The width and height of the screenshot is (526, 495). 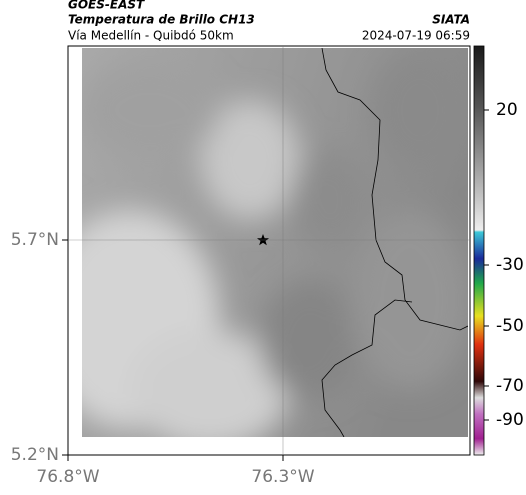 I want to click on lat-tick-label: 5.2°N, so click(x=35, y=455).